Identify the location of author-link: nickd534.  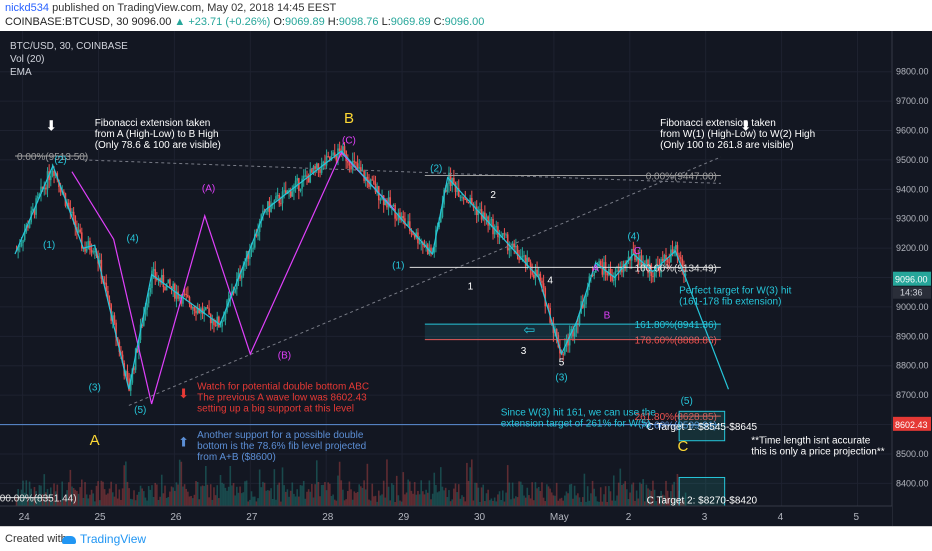
(27, 8).